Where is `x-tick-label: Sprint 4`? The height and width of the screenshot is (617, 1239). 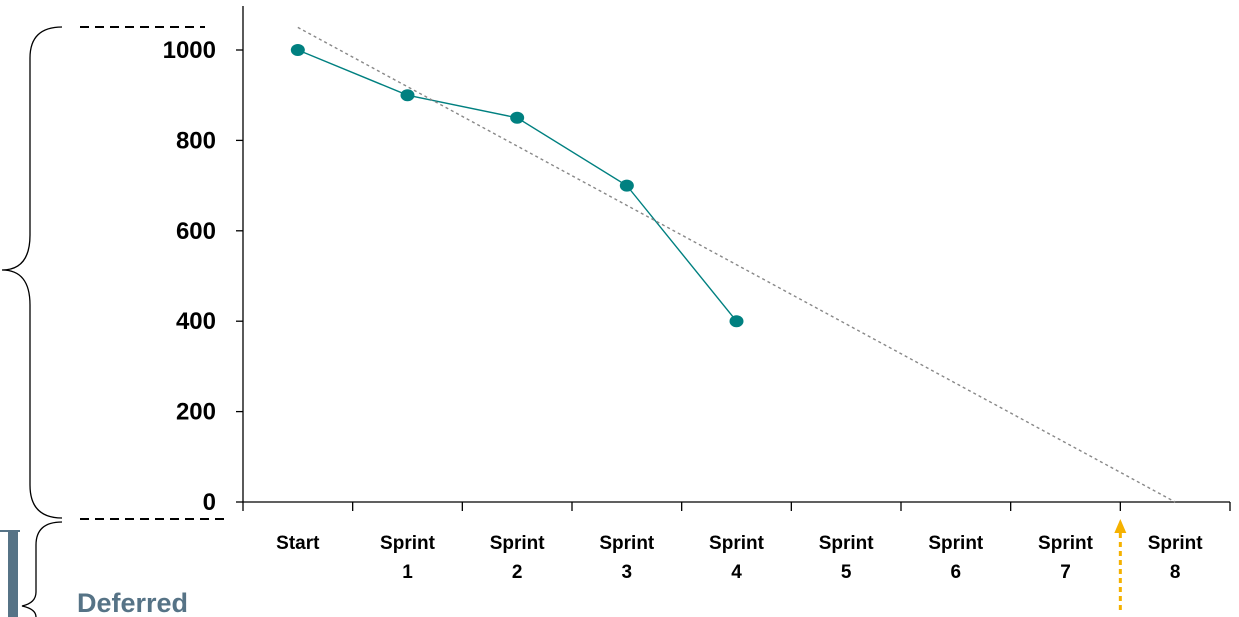 x-tick-label: Sprint 4 is located at coordinates (737, 558).